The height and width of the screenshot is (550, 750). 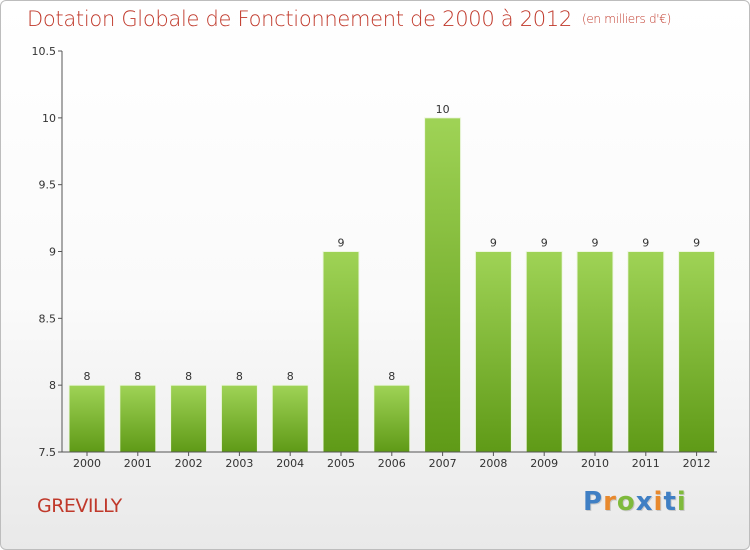 What do you see at coordinates (593, 502) in the screenshot?
I see `logo-letter: P` at bounding box center [593, 502].